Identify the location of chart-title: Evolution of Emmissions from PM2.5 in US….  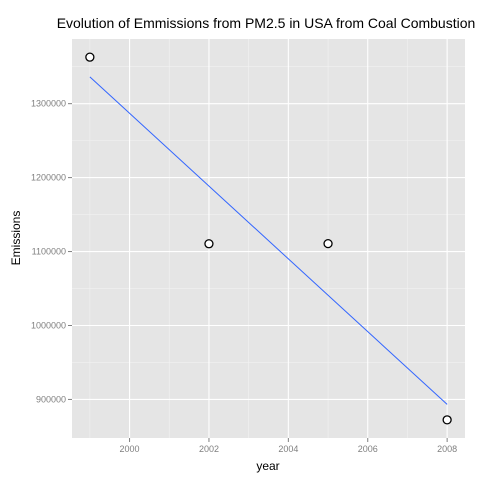
(266, 23).